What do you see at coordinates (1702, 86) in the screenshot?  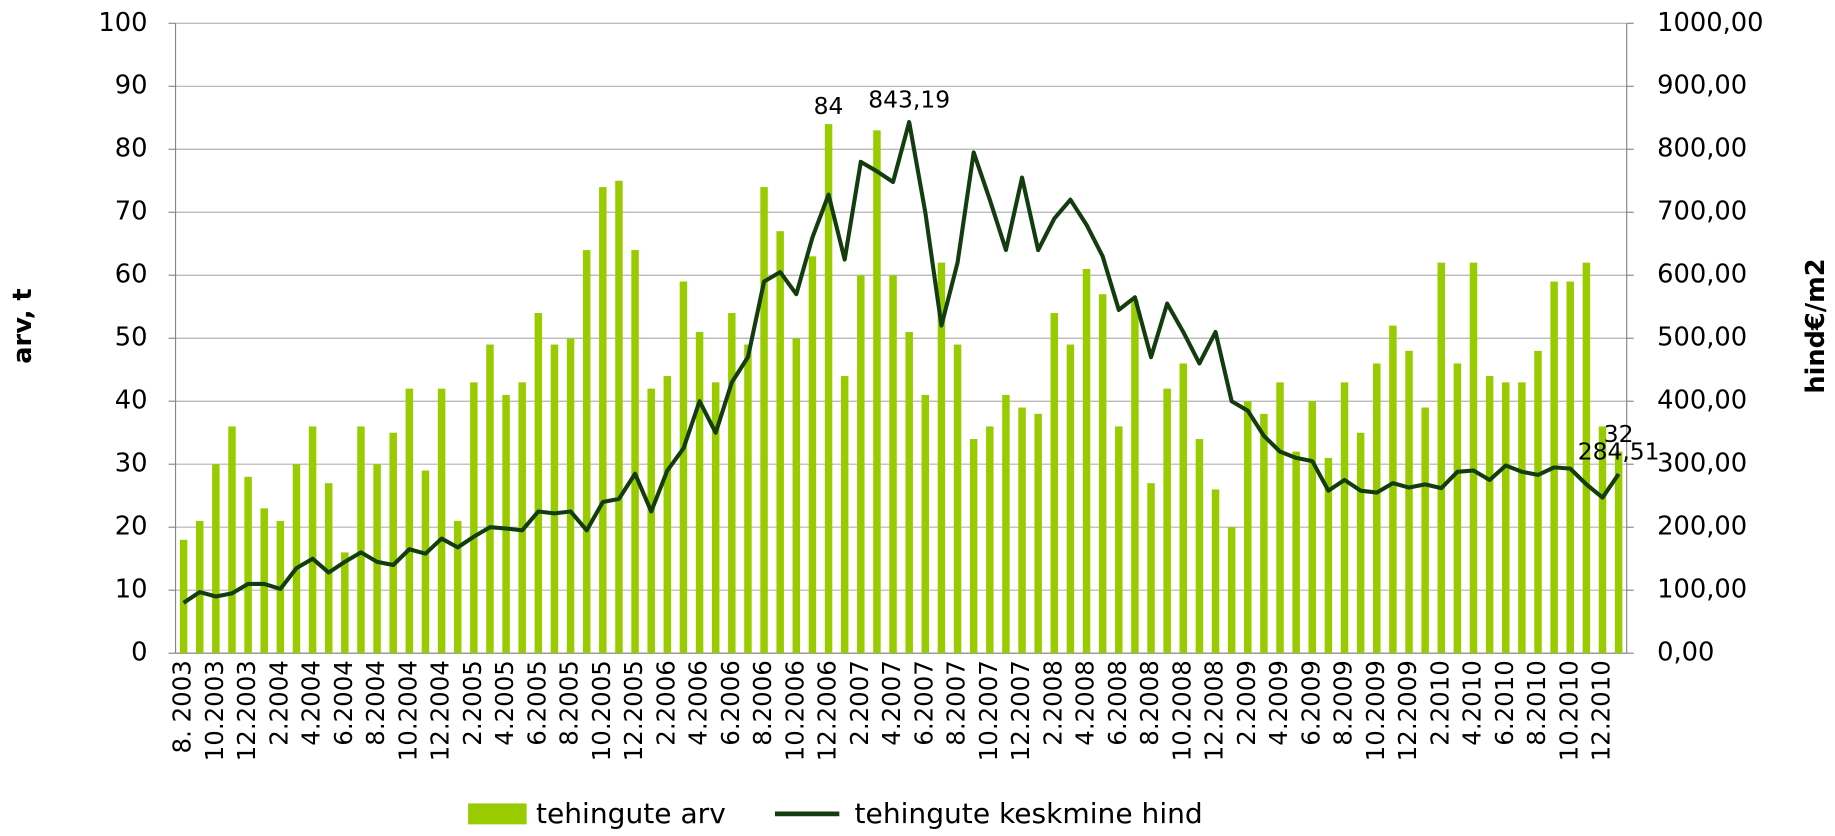 I see `y2-tick-label: 900,00` at bounding box center [1702, 86].